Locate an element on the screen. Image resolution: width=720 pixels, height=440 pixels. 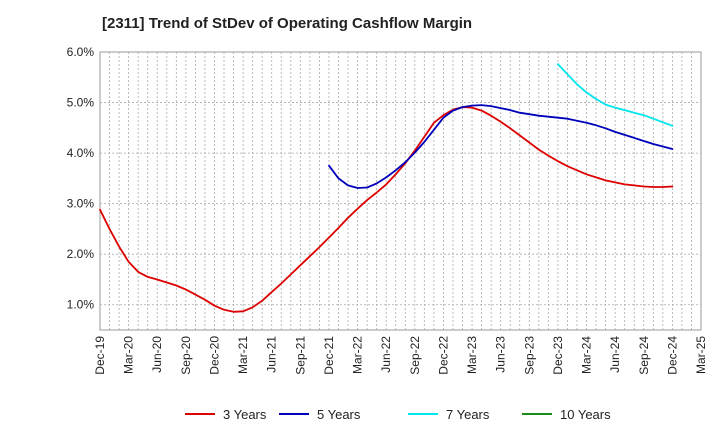
series-line-5-years is located at coordinates (501, 146).